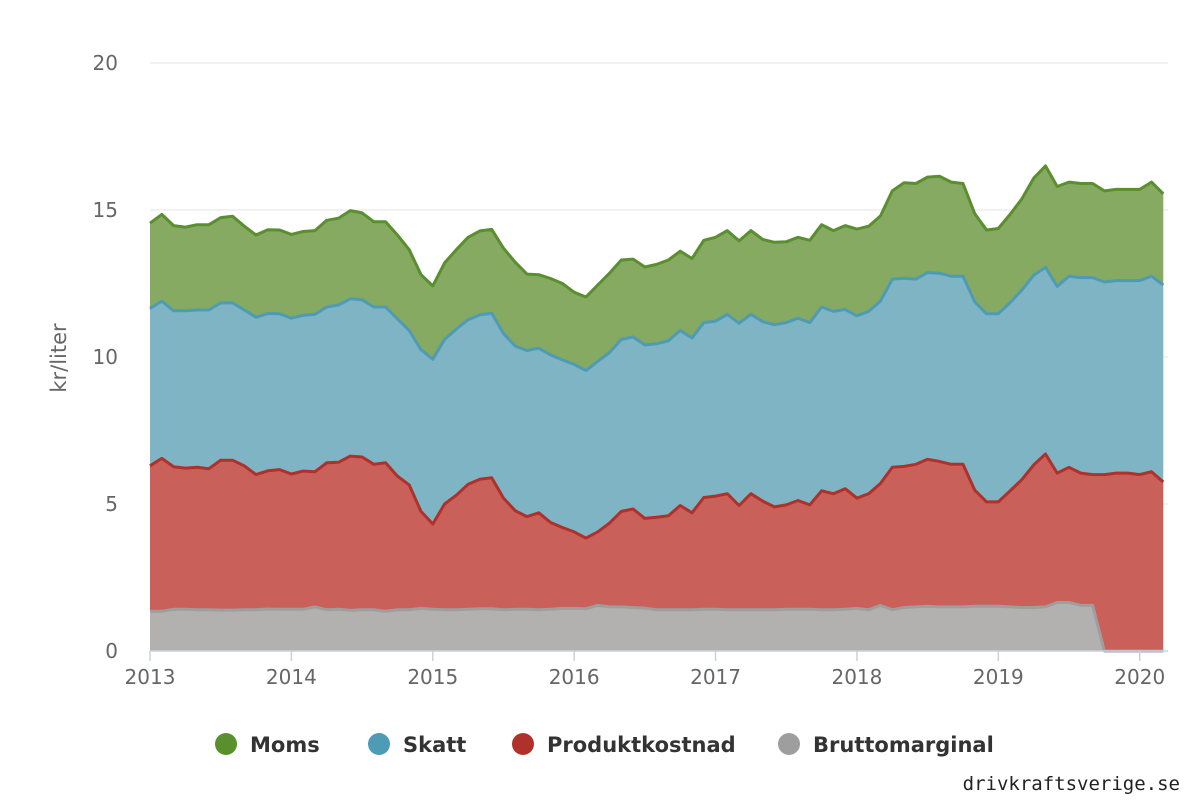 The width and height of the screenshot is (1200, 800). Describe the element at coordinates (105, 63) in the screenshot. I see `y-tick-label-20: 20` at that location.